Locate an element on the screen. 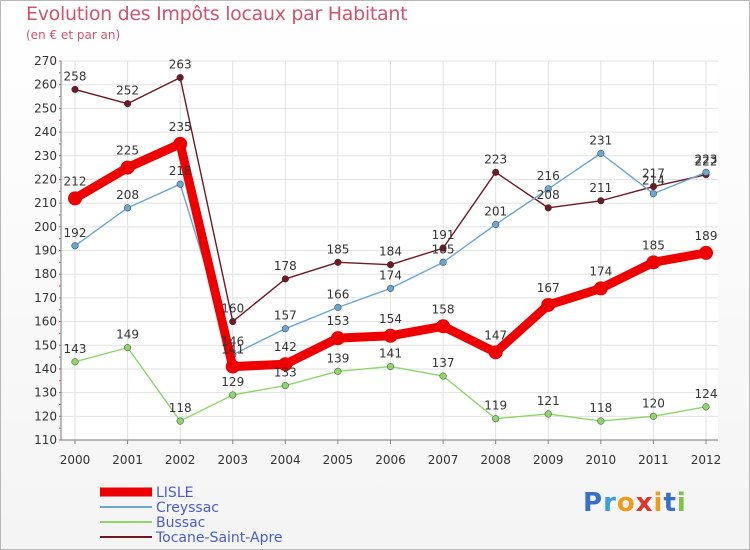 The width and height of the screenshot is (750, 550). data-label: 153 is located at coordinates (337, 321).